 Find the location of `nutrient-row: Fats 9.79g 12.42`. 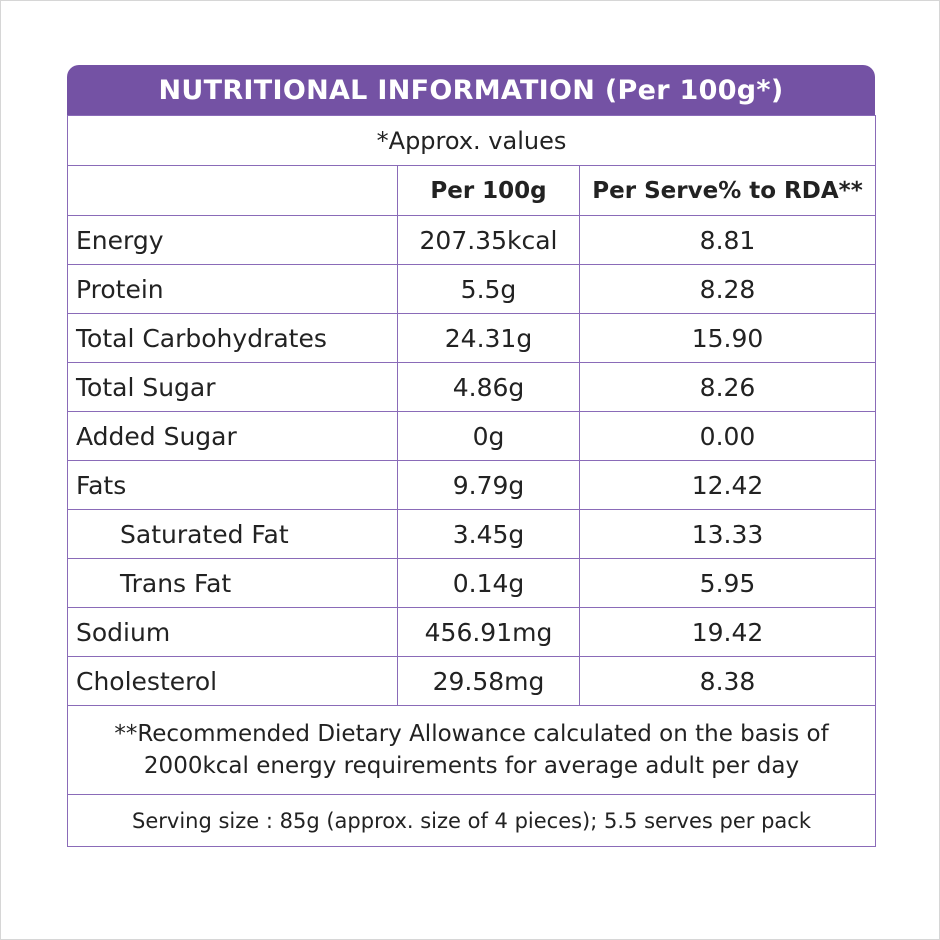

nutrient-row: Fats 9.79g 12.42 is located at coordinates (472, 485).